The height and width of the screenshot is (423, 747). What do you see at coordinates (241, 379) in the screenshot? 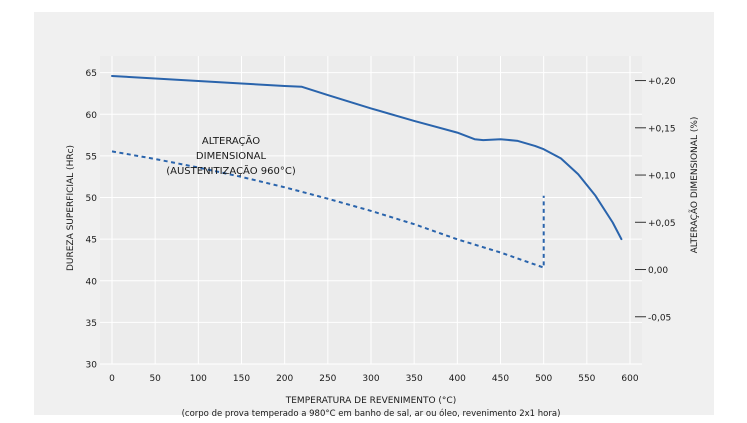
I see `x-tick-label: 150` at bounding box center [241, 379].